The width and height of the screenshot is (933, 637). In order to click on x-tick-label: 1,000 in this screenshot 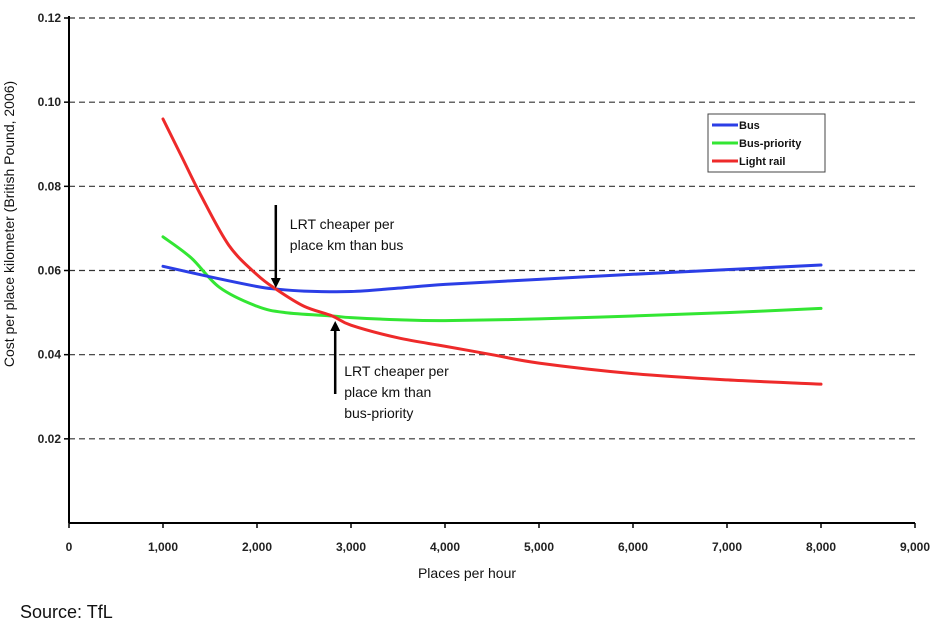, I will do `click(163, 547)`.